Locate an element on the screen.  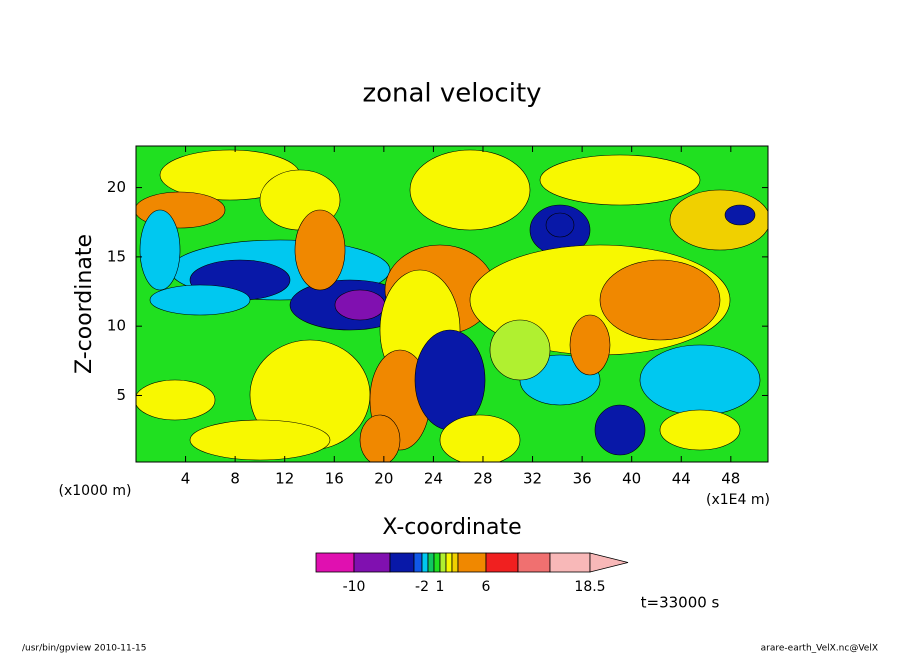
x-tick-label: 24 is located at coordinates (433, 479).